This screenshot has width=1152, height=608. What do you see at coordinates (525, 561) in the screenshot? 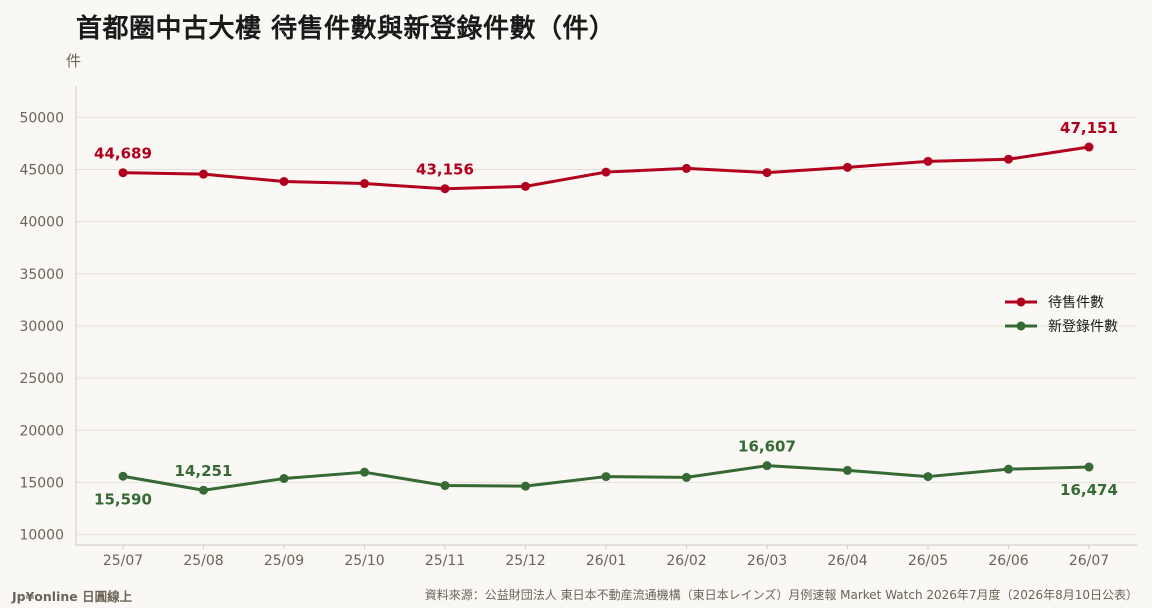
I see `x-tick-label: 25/12` at bounding box center [525, 561].